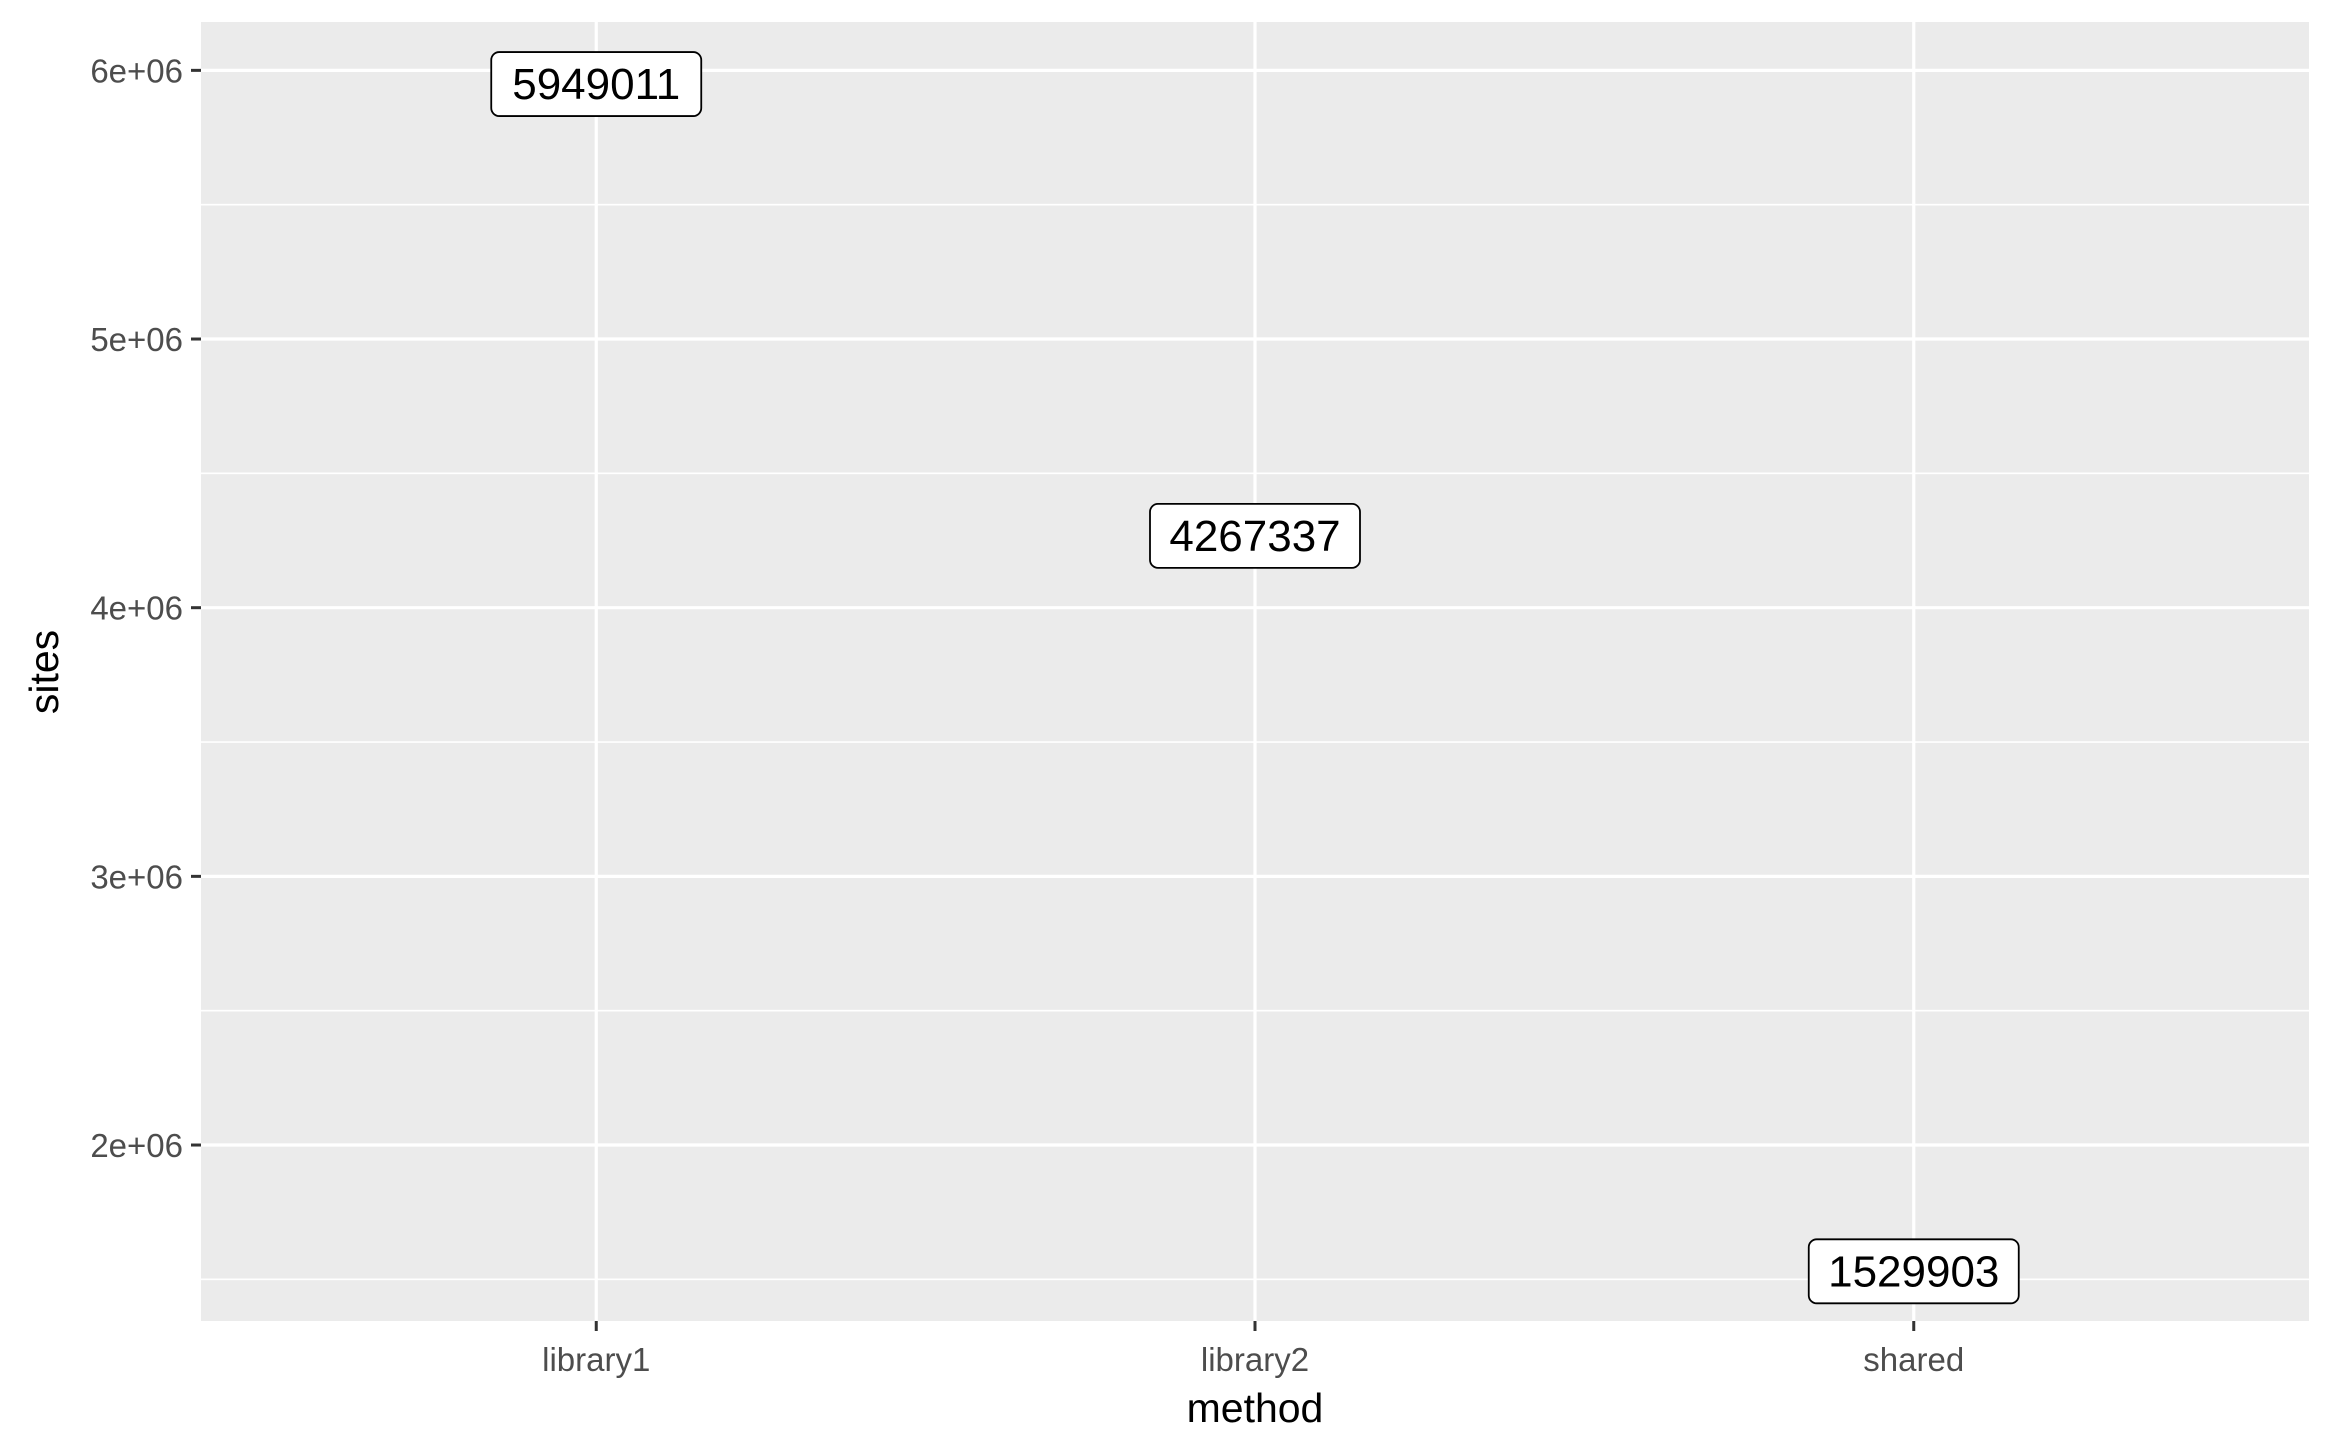 The width and height of the screenshot is (2331, 1453). What do you see at coordinates (596, 1359) in the screenshot?
I see `x-tick-label: library1` at bounding box center [596, 1359].